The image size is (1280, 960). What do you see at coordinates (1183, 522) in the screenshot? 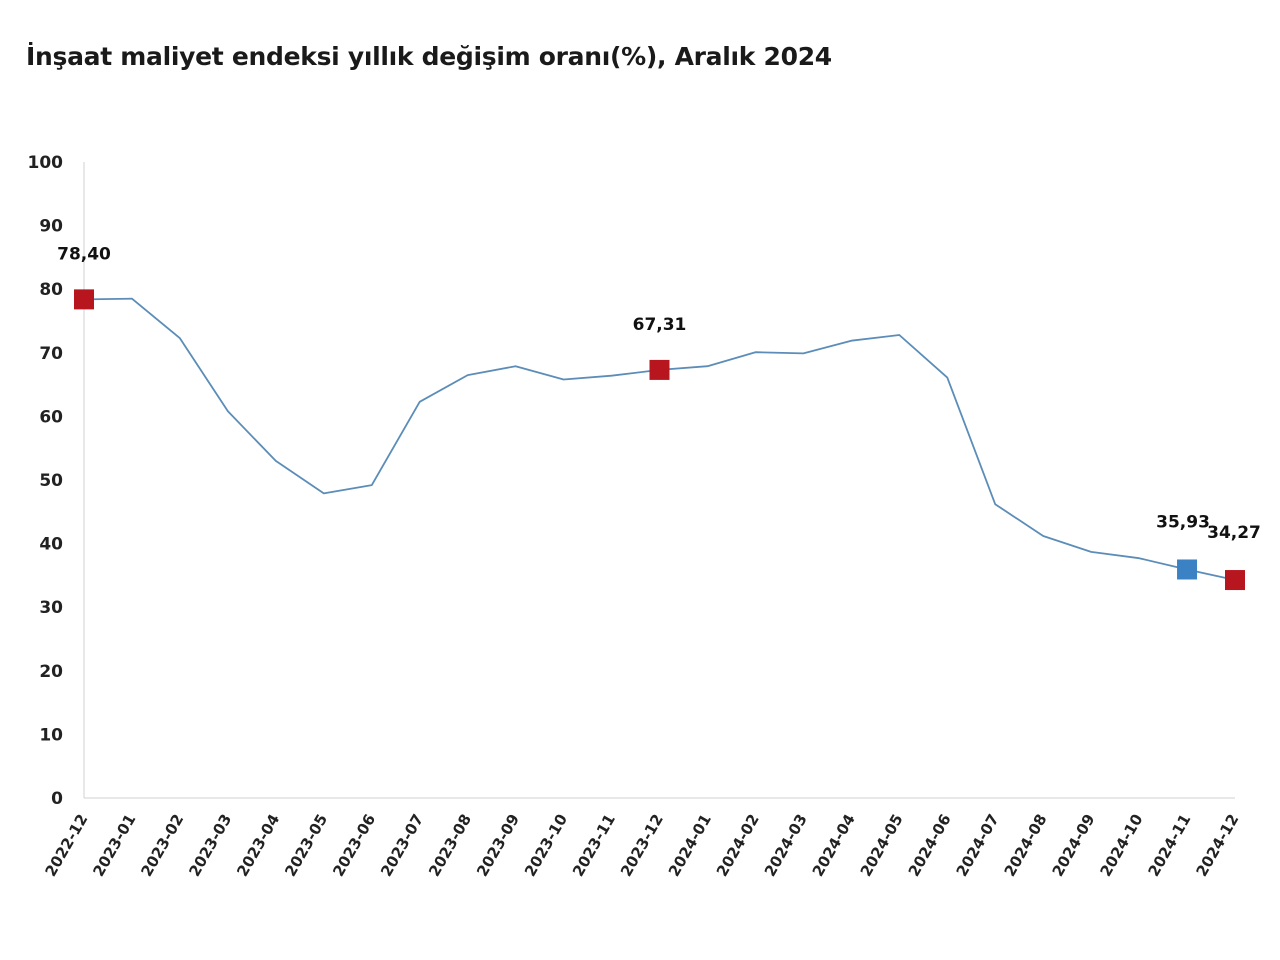
I see `data-label: 35,93` at bounding box center [1183, 522].